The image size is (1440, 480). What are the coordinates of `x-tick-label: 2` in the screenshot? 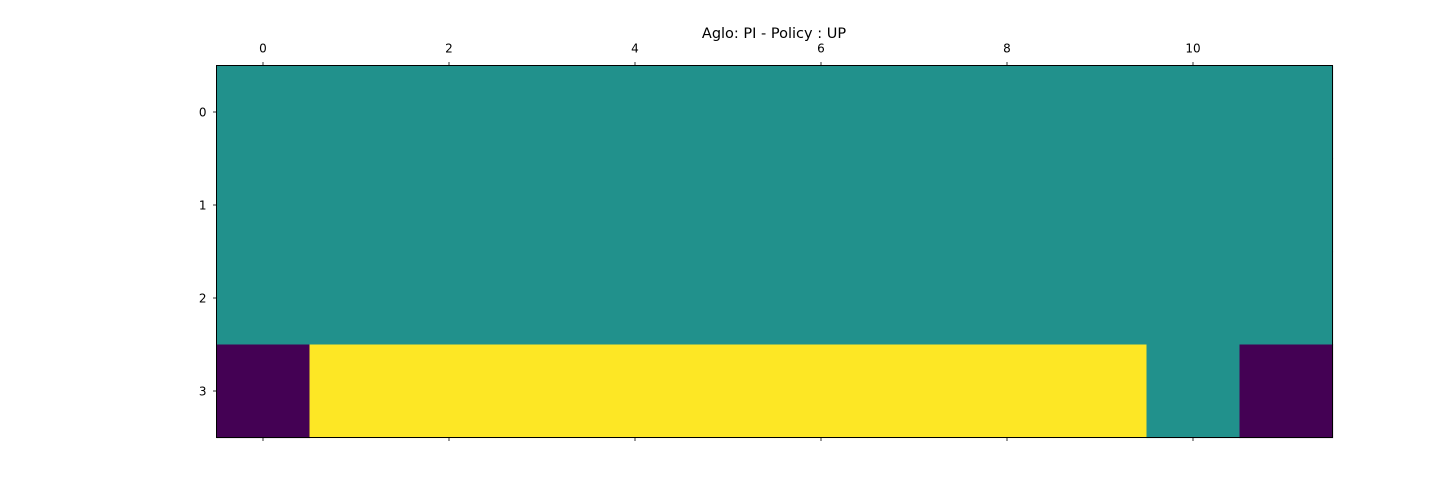 It's located at (449, 49).